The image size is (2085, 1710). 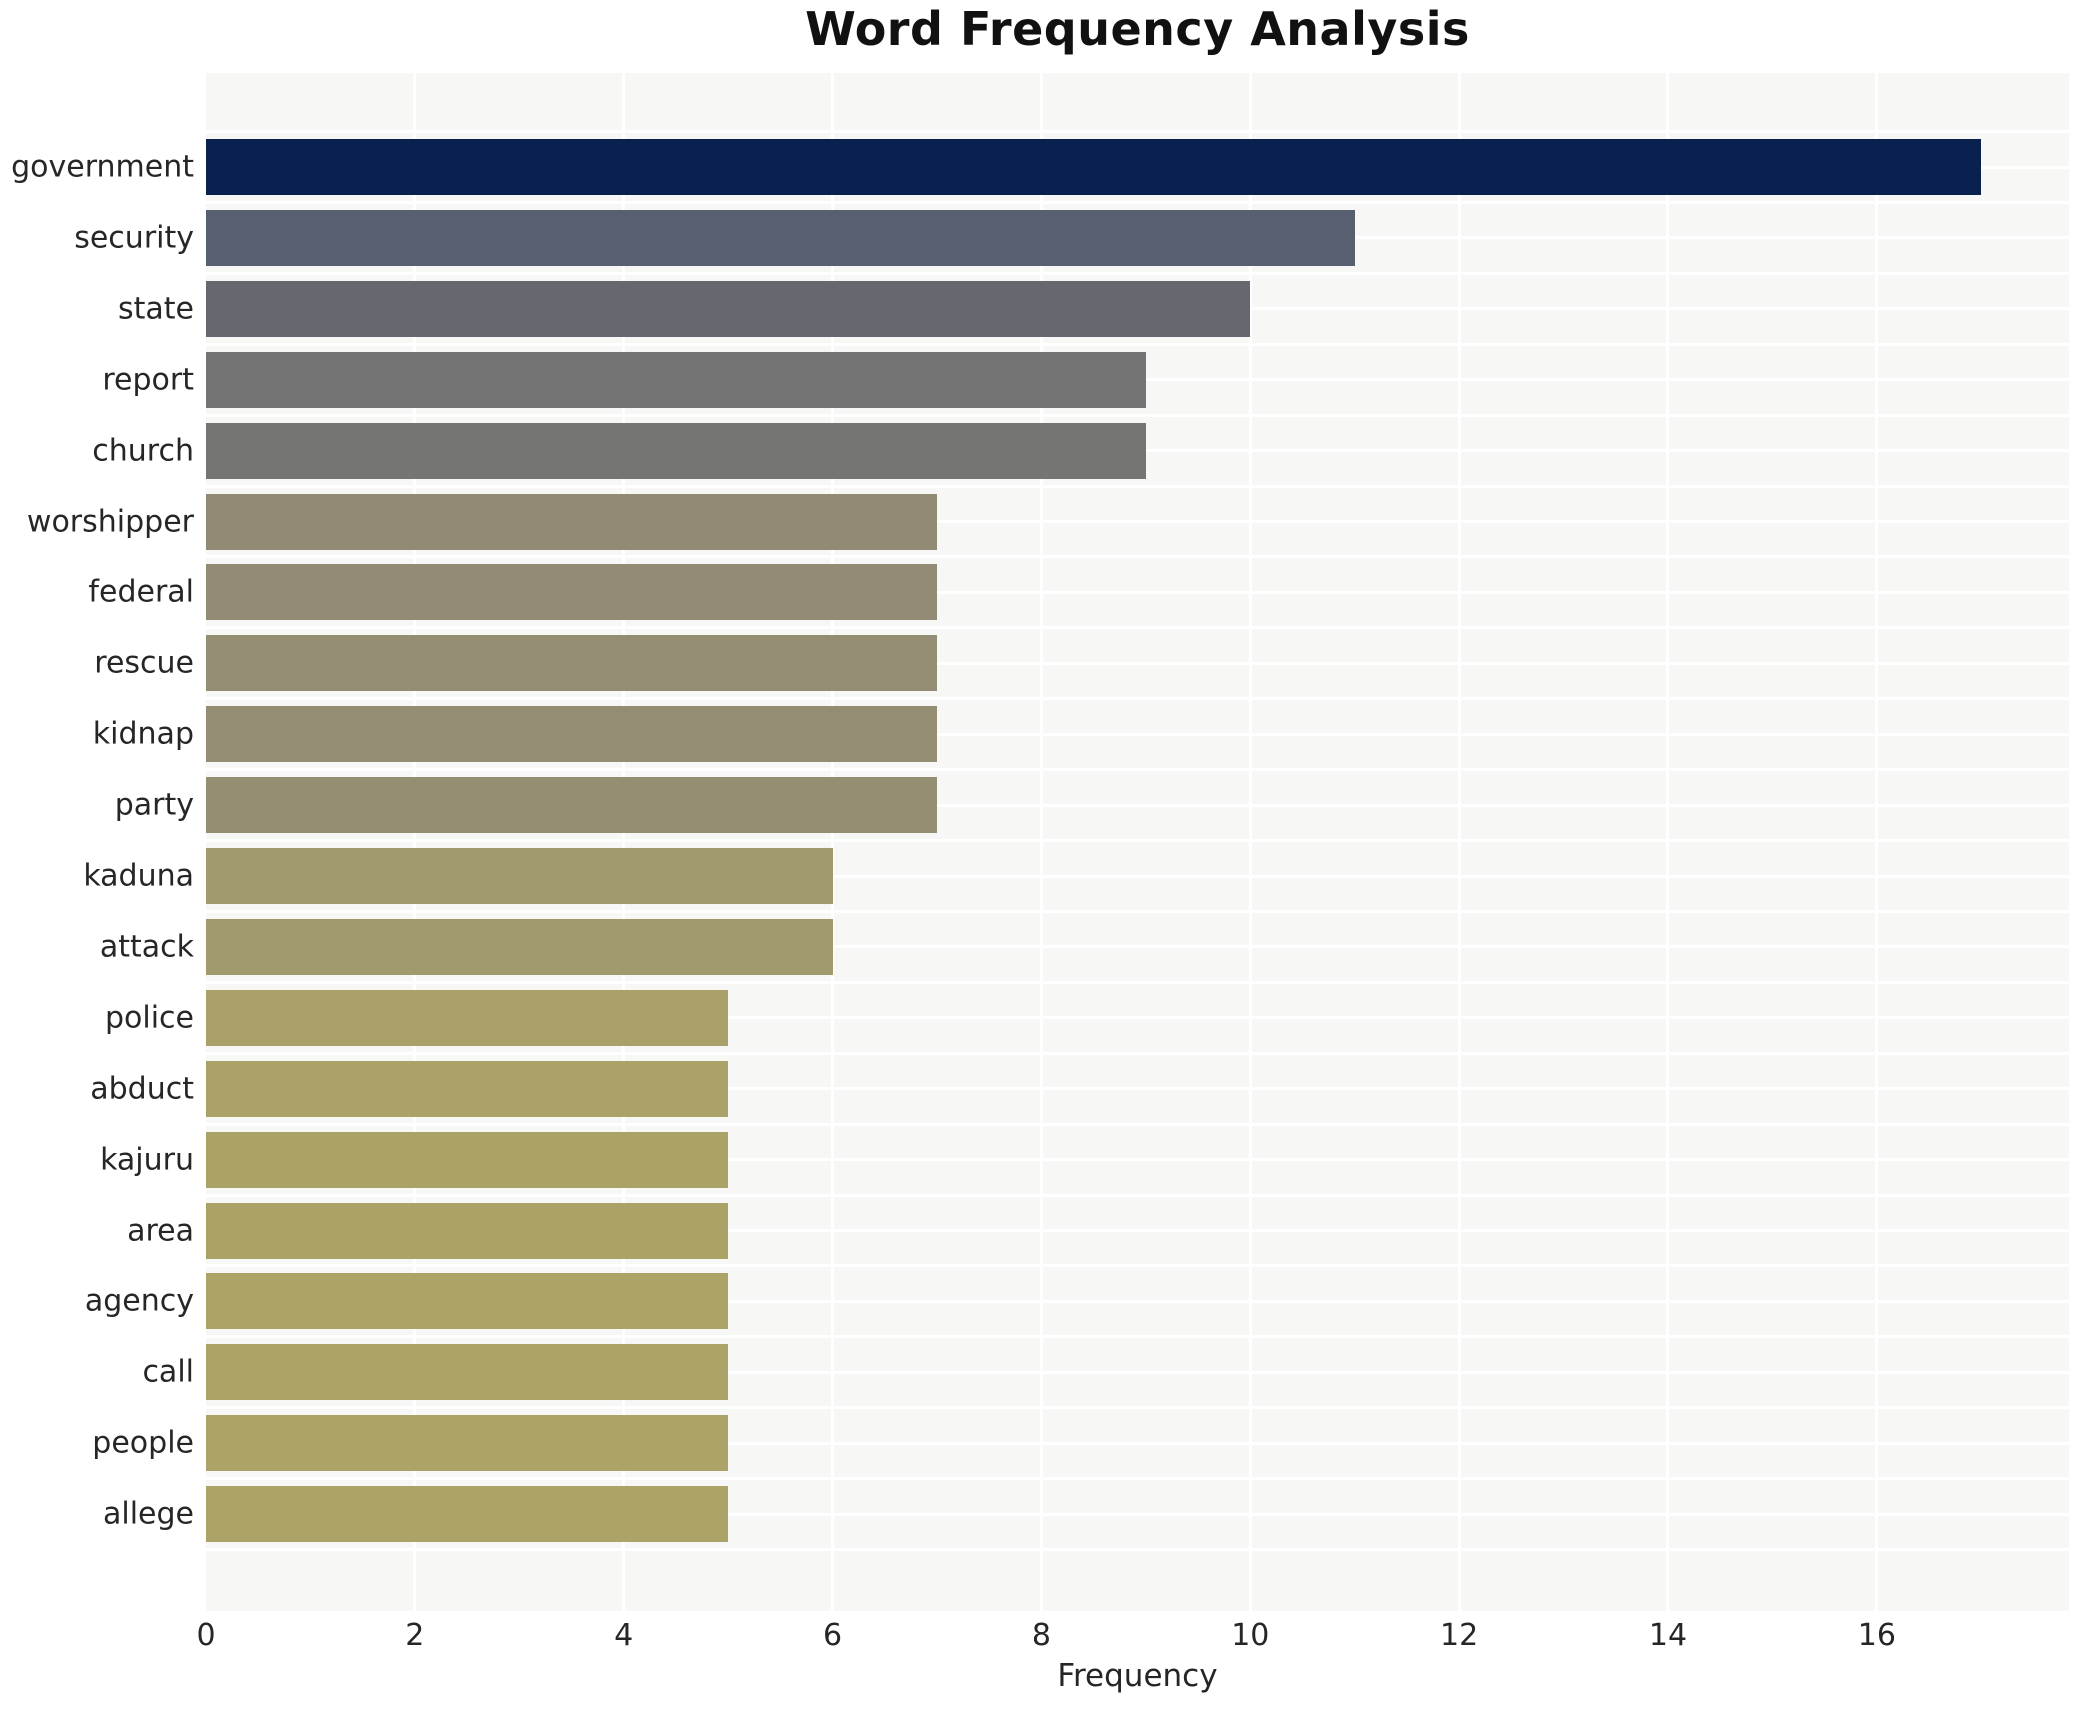 What do you see at coordinates (138, 876) in the screenshot?
I see `y-tick-label-kaduna: kaduna` at bounding box center [138, 876].